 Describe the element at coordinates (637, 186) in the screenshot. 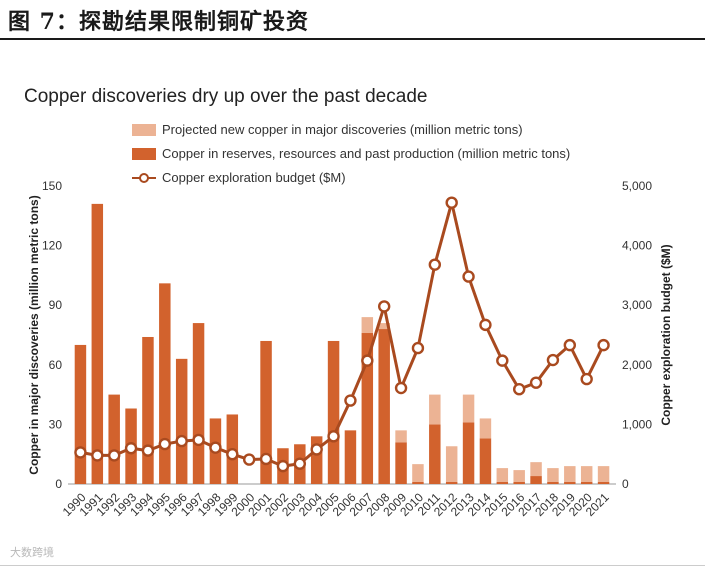

I see `y-right-tick-label: 5,000` at that location.